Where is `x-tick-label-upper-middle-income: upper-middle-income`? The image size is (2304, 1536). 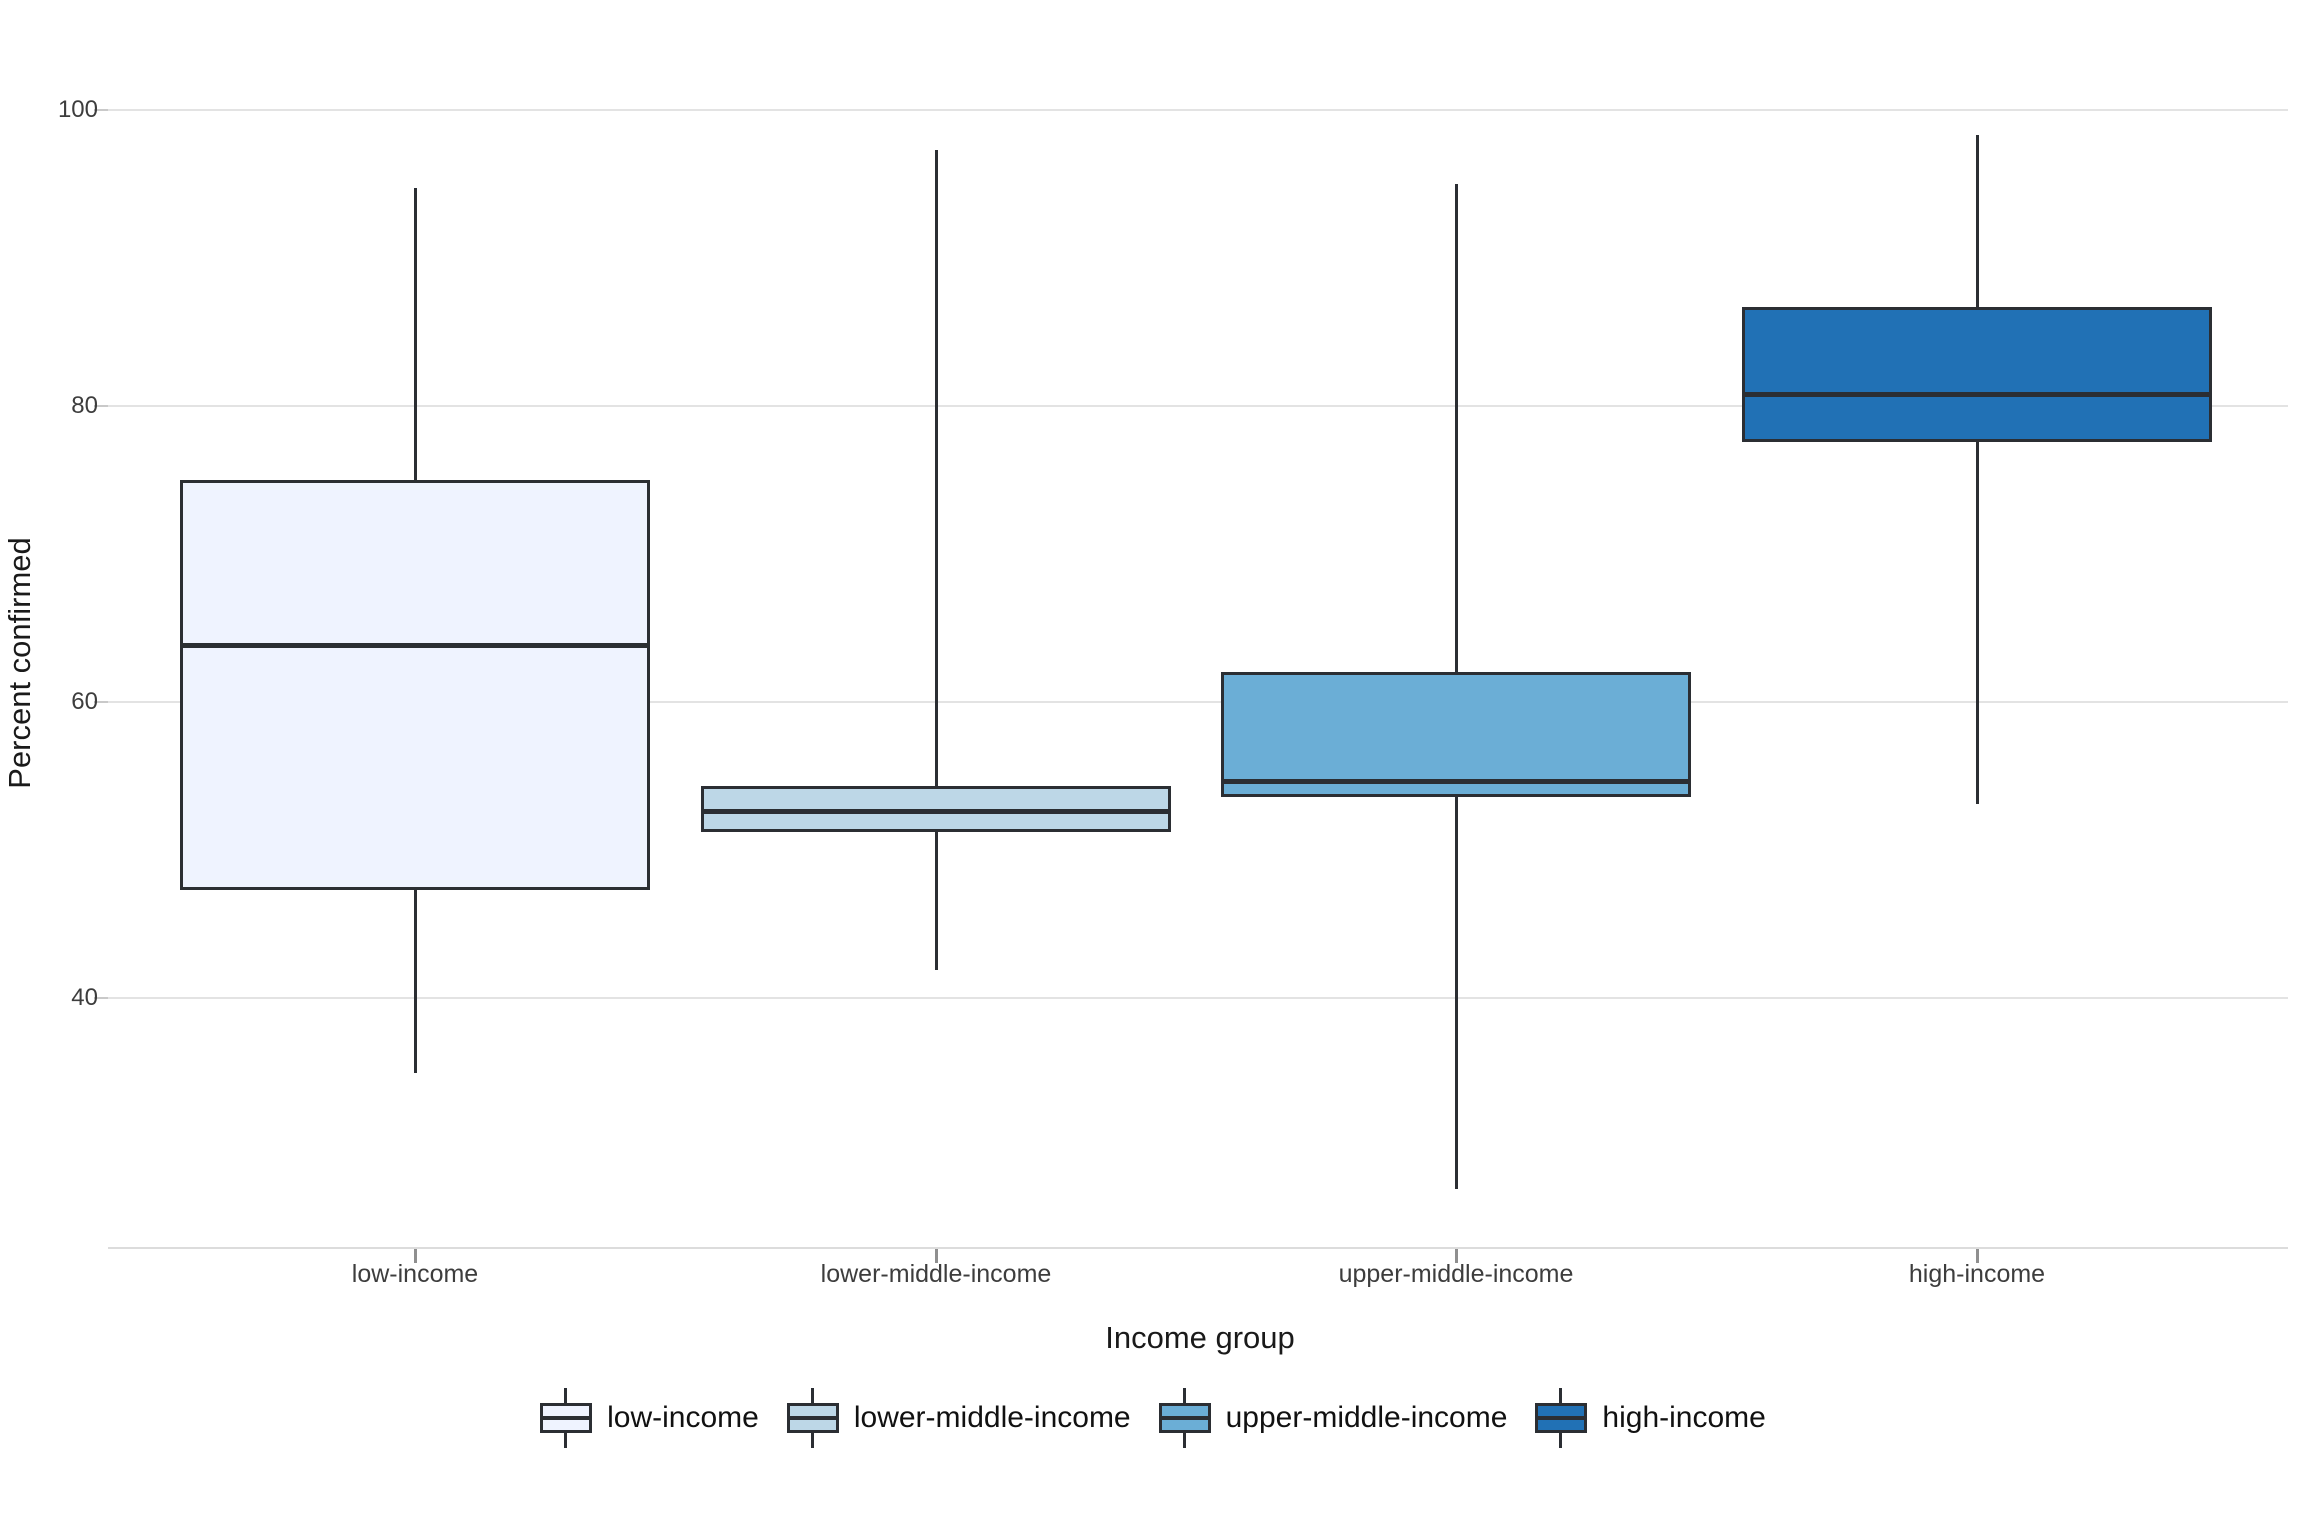 x-tick-label-upper-middle-income: upper-middle-income is located at coordinates (1456, 1274).